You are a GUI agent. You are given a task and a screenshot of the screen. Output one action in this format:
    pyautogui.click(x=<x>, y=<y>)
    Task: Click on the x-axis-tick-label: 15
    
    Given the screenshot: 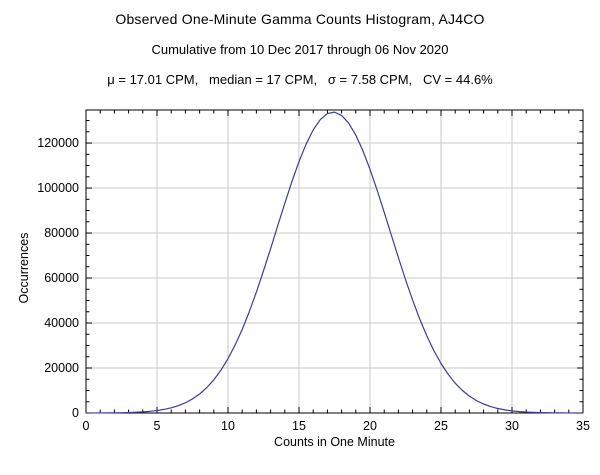 What is the action you would take?
    pyautogui.click(x=299, y=426)
    